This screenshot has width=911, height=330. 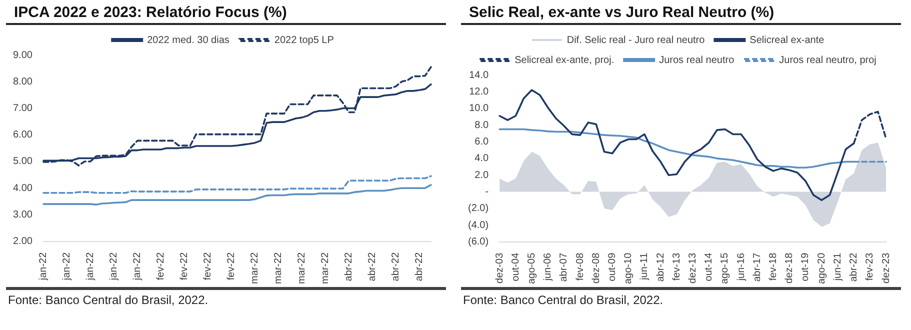 I want to click on x-tick-label: dez-03, so click(x=500, y=268).